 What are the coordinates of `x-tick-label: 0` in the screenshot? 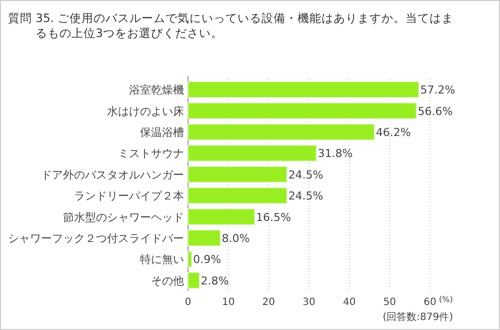 It's located at (188, 302).